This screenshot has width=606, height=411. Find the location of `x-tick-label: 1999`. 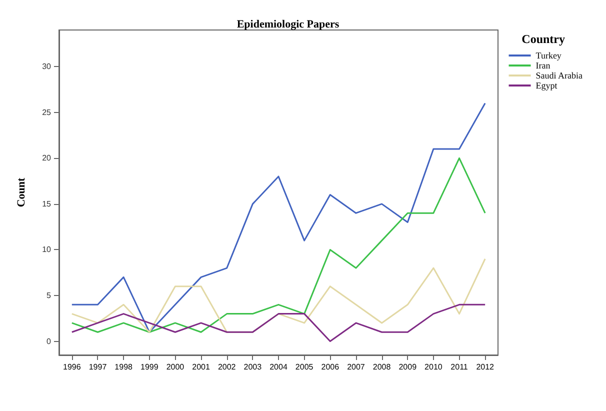

x-tick-label: 1999 is located at coordinates (149, 367).